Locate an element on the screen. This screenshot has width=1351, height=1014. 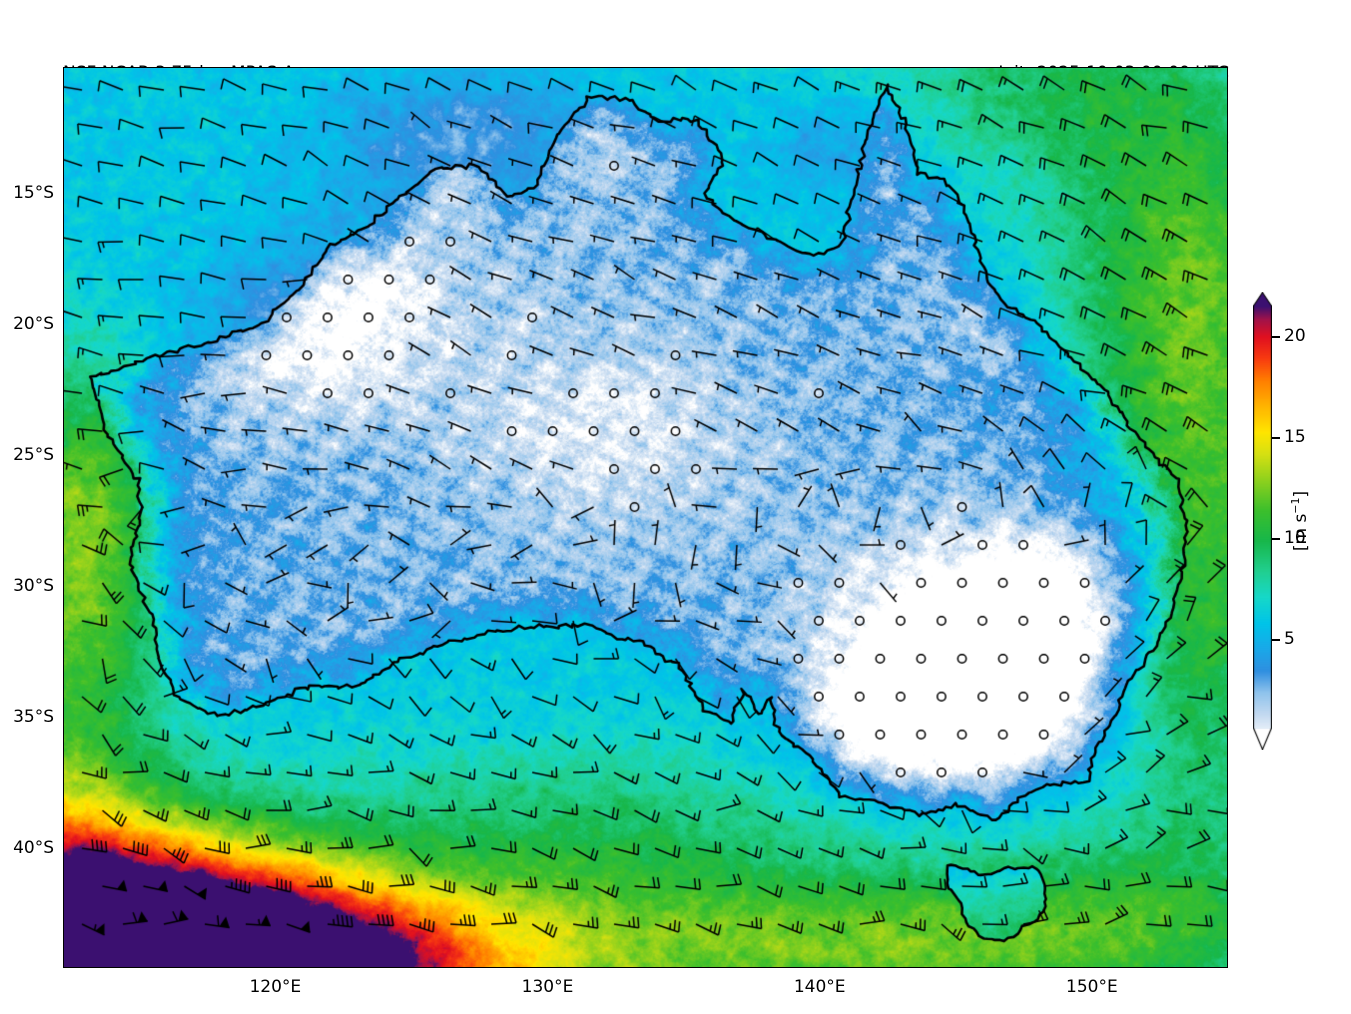
y-tick-label-5: 40°S is located at coordinates (33, 847).